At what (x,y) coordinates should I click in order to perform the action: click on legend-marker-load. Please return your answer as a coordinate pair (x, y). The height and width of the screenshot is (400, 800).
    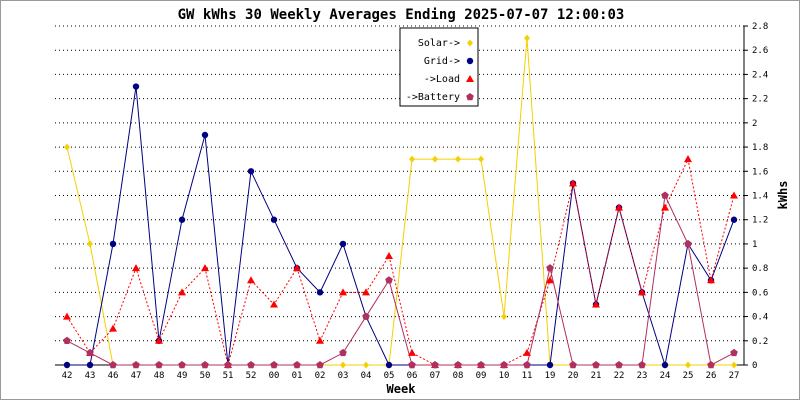
    Looking at the image, I should click on (470, 78).